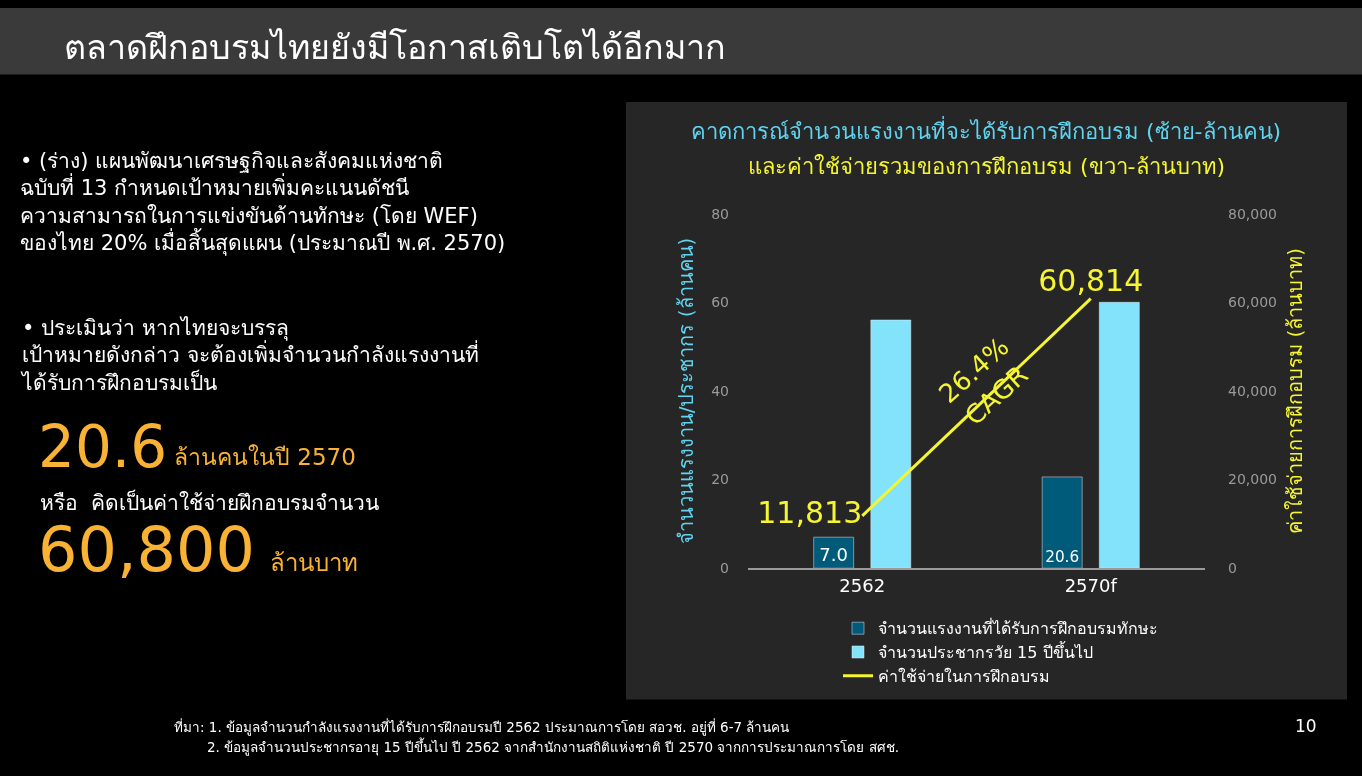 The height and width of the screenshot is (776, 1362). I want to click on x-tick-label: 2570f, so click(1091, 585).